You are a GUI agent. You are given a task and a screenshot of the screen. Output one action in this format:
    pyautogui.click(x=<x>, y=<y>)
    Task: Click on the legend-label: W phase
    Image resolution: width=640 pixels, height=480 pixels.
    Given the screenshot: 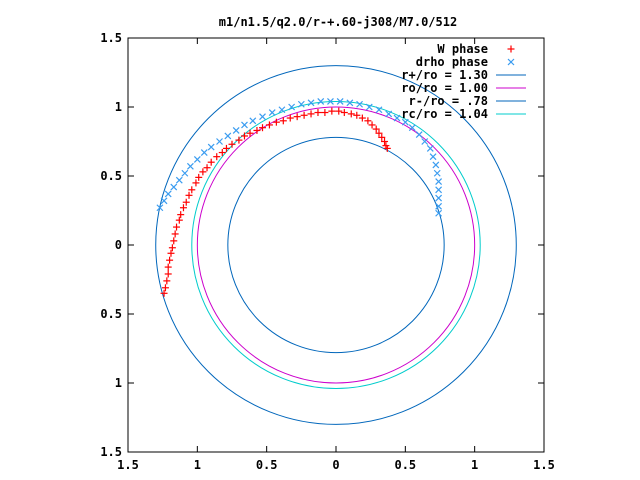 What is the action you would take?
    pyautogui.click(x=462, y=49)
    